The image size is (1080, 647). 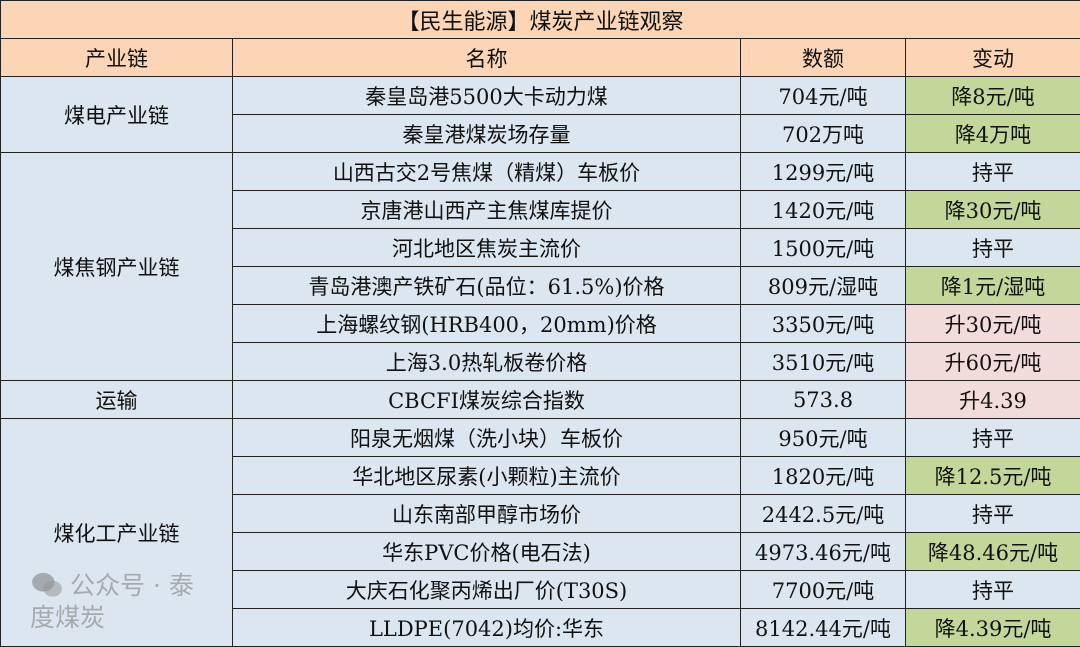 What do you see at coordinates (993, 628) in the screenshot?
I see `change-cell: 降4.39元/吨` at bounding box center [993, 628].